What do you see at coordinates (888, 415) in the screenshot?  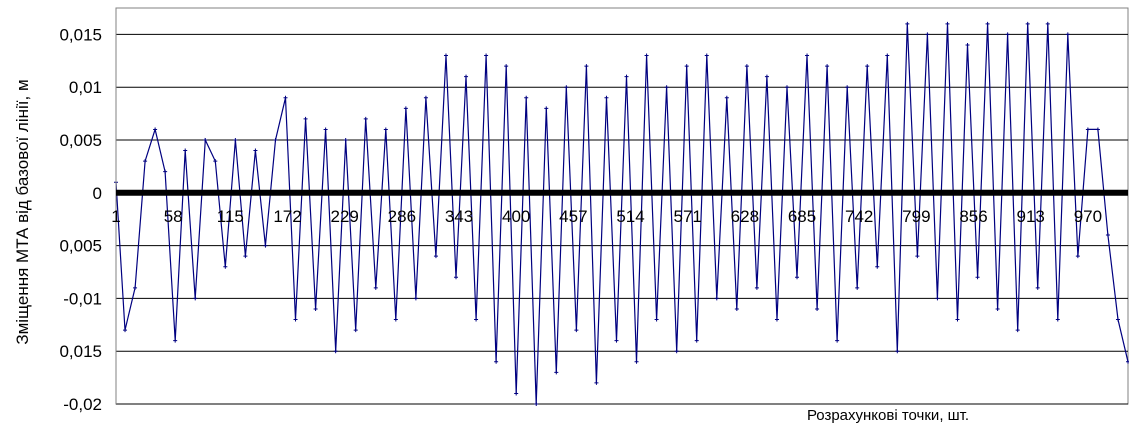 I see `x-axis-label: Розрахункові точки, шт.` at bounding box center [888, 415].